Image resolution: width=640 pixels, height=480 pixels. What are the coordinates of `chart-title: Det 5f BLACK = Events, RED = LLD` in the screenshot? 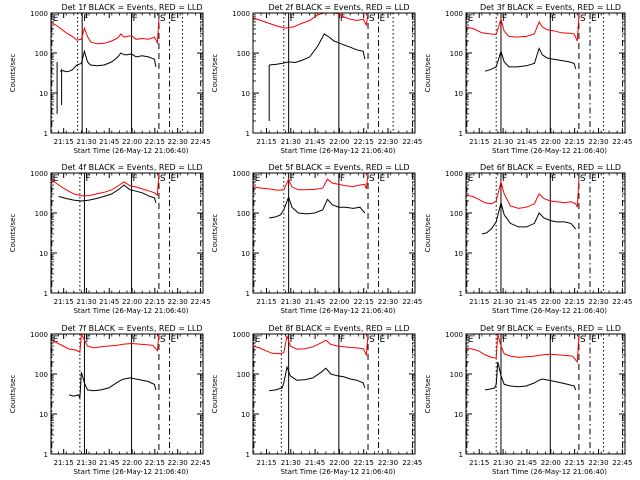 It's located at (338, 167).